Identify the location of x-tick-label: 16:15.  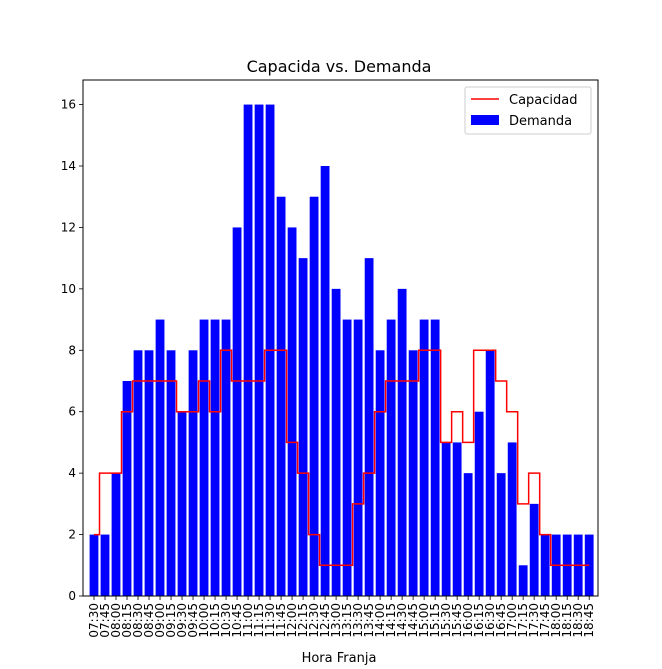
(479, 620).